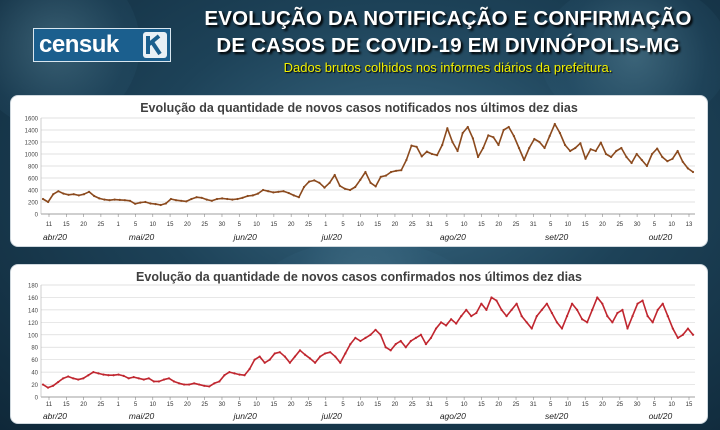  What do you see at coordinates (32, 132) in the screenshot?
I see `y-tick-label: 1400` at bounding box center [32, 132].